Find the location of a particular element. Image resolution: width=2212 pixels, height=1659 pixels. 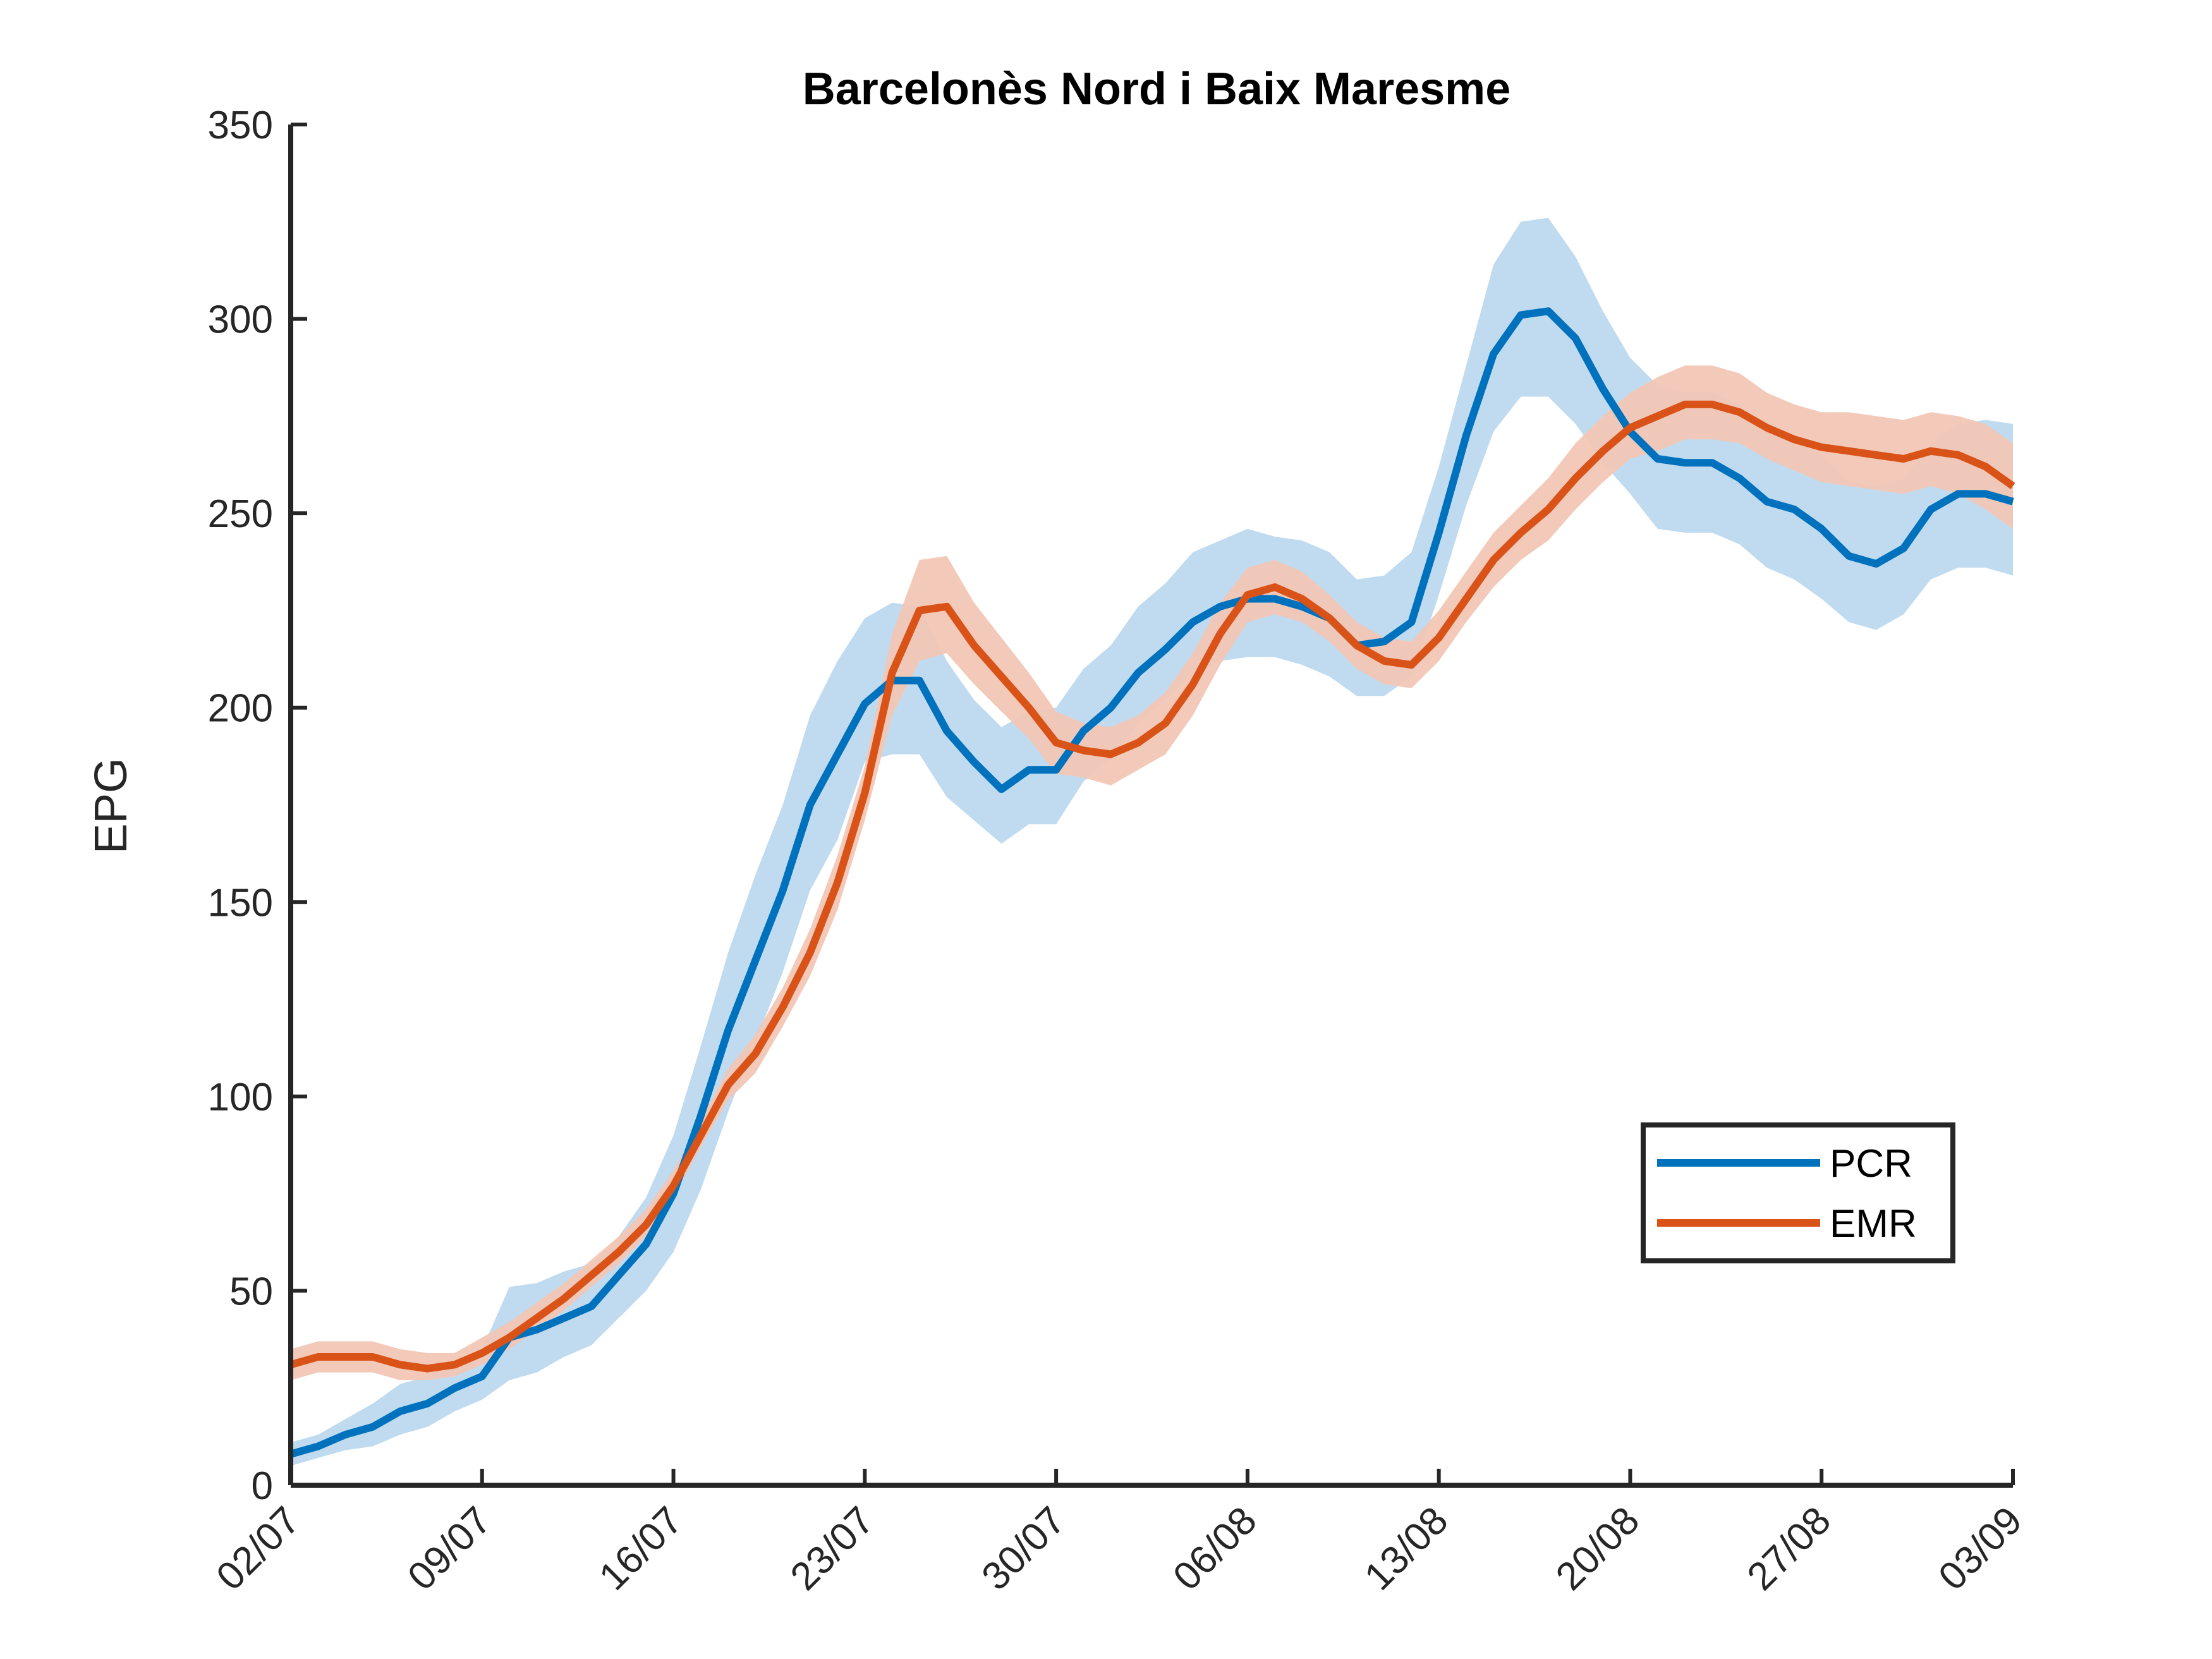

legend: PCR EMR is located at coordinates (1798, 1192).